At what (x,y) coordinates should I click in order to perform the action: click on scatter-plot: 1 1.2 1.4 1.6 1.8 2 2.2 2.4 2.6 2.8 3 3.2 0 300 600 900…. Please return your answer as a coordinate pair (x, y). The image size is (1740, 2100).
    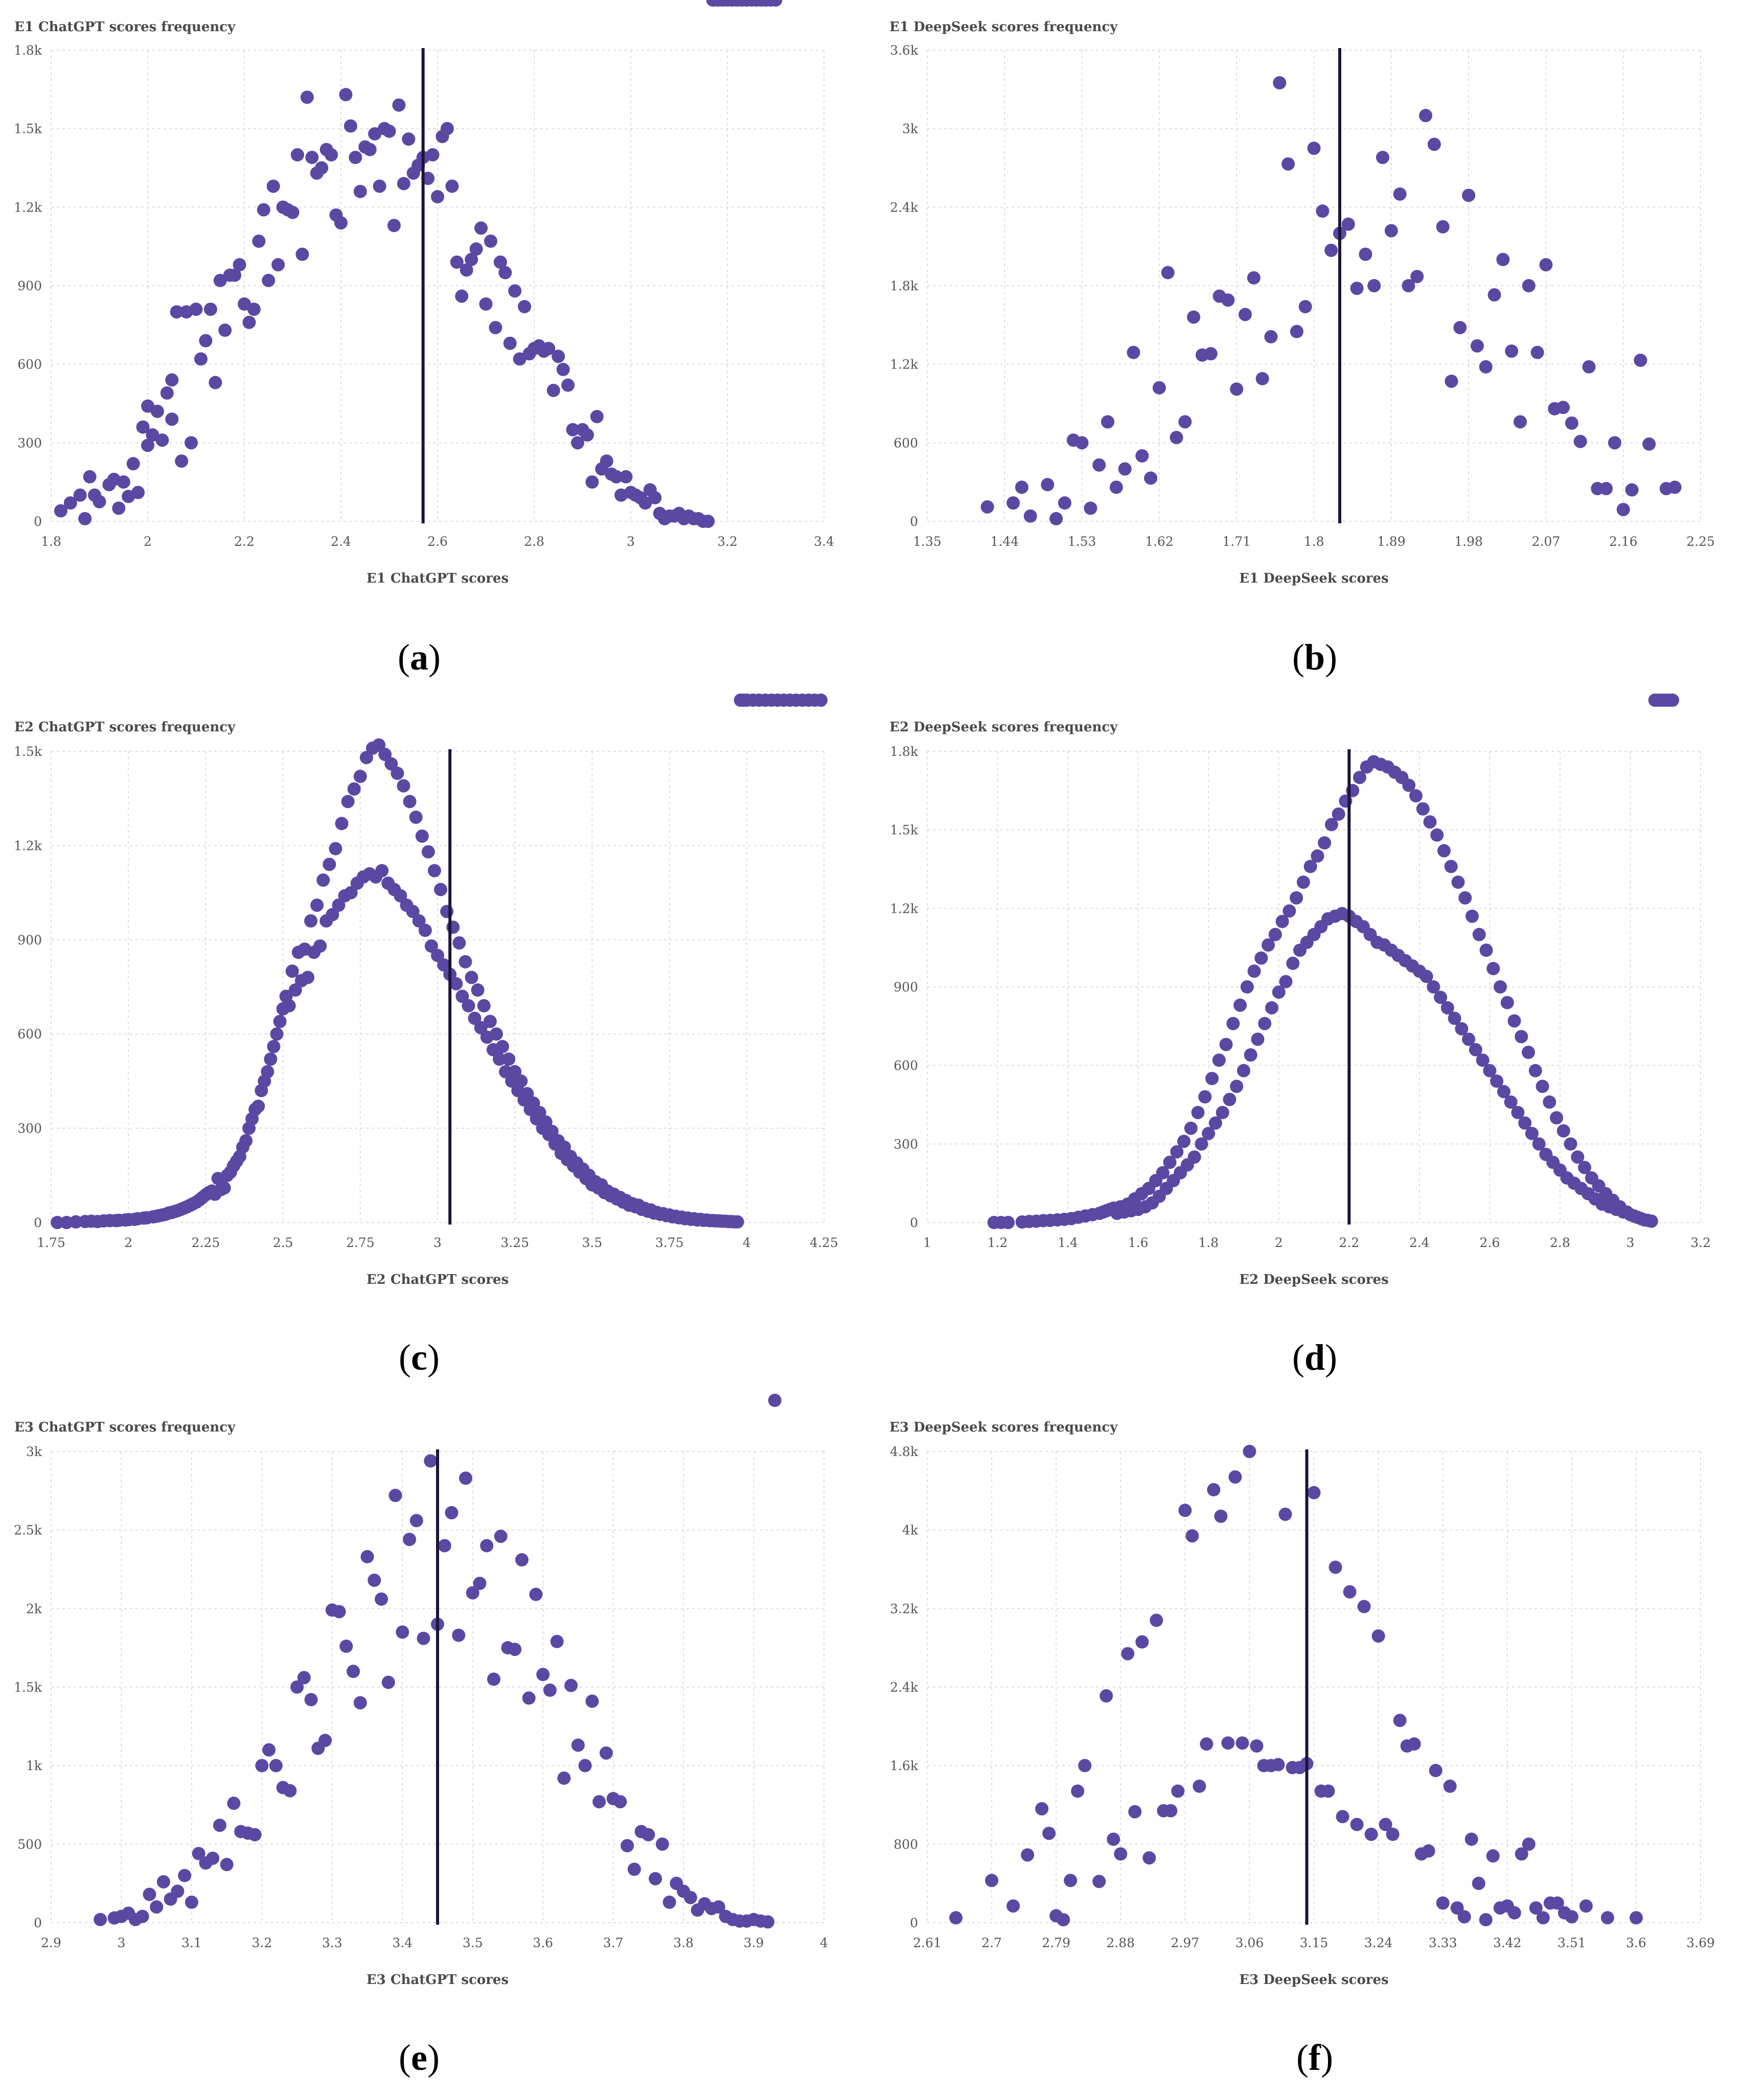
    Looking at the image, I should click on (1300, 990).